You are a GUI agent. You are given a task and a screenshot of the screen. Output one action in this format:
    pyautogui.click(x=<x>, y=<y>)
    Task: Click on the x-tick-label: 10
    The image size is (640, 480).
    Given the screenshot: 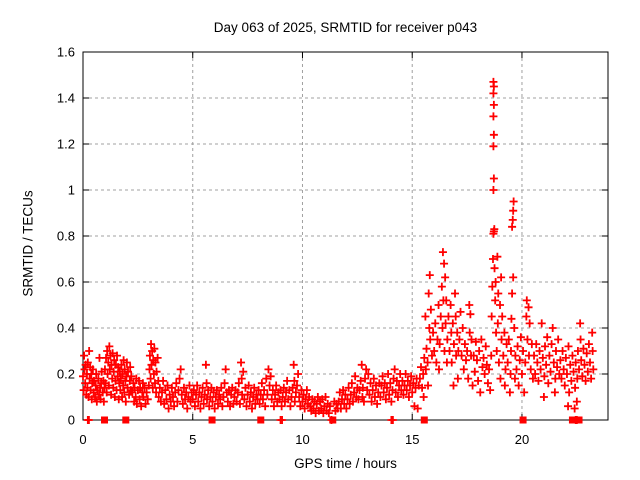 What is the action you would take?
    pyautogui.click(x=302, y=439)
    